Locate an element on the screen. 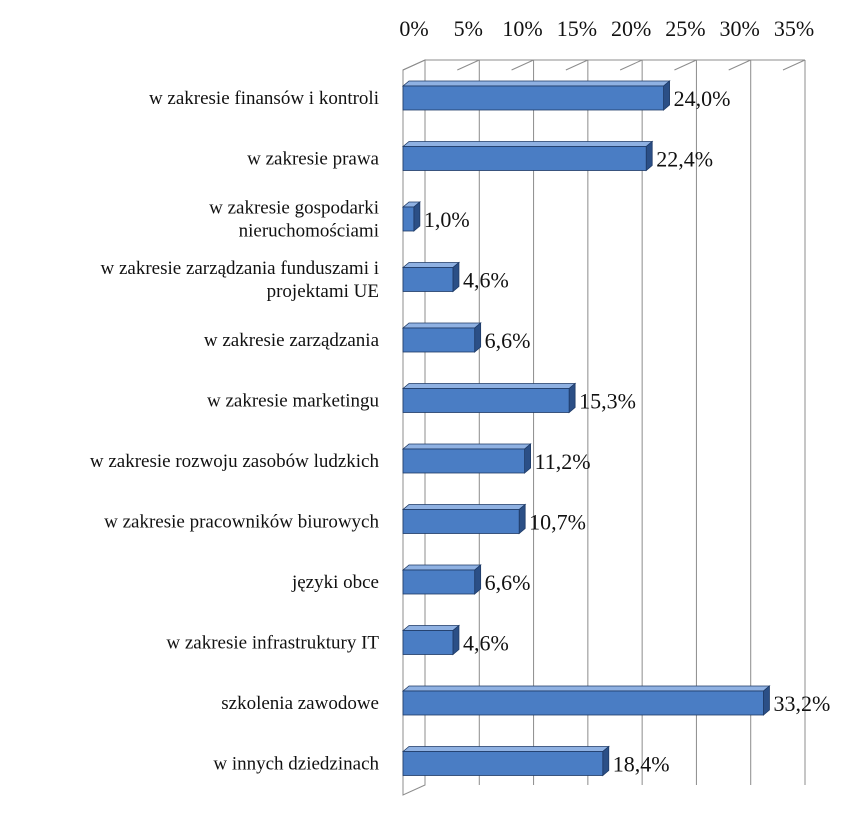 Image resolution: width=857 pixels, height=817 pixels. category-label: w innych dziedzinach is located at coordinates (296, 764).